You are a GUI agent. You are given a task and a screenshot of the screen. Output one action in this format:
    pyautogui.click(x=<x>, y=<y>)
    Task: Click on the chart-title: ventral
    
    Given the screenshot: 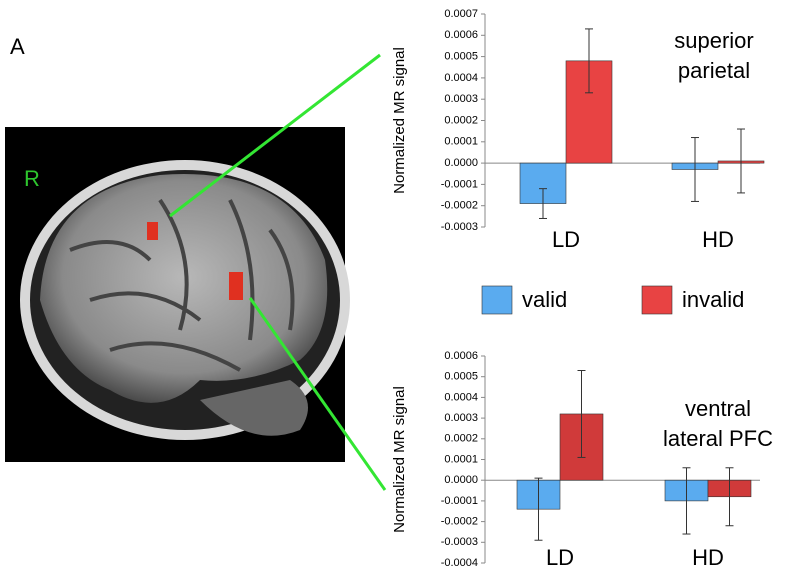 What is the action you would take?
    pyautogui.click(x=718, y=408)
    